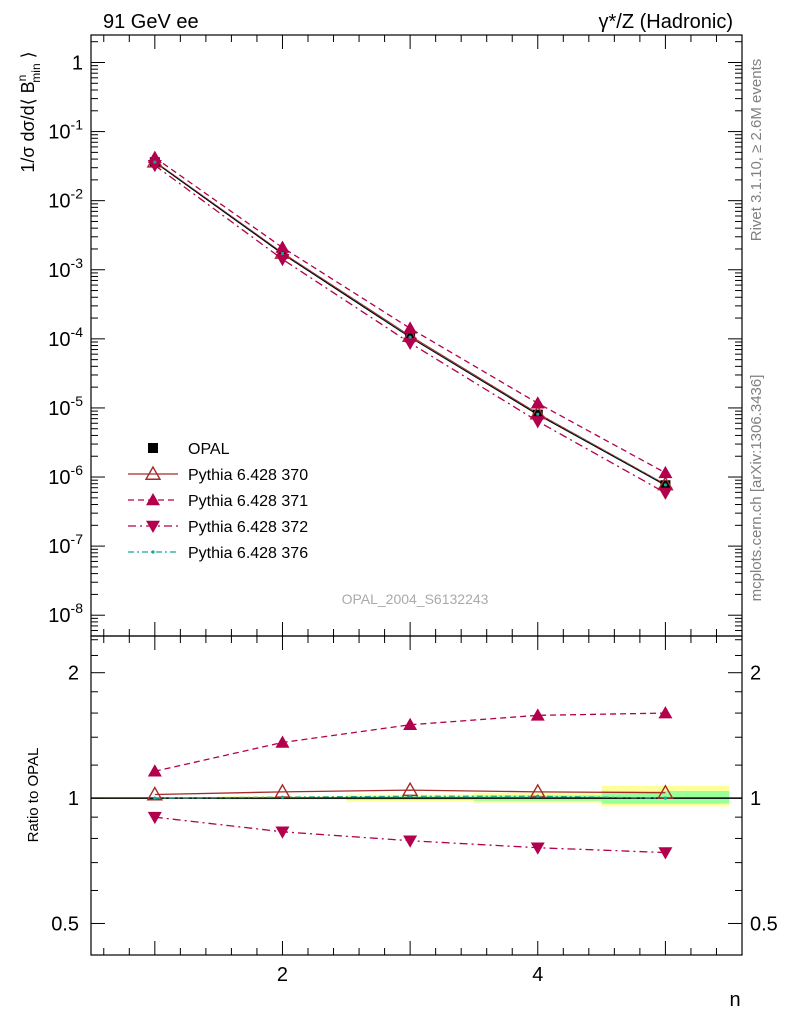 This screenshot has height=1024, width=786. I want to click on y-tick-label: 10⁻³, so click(65, 268).